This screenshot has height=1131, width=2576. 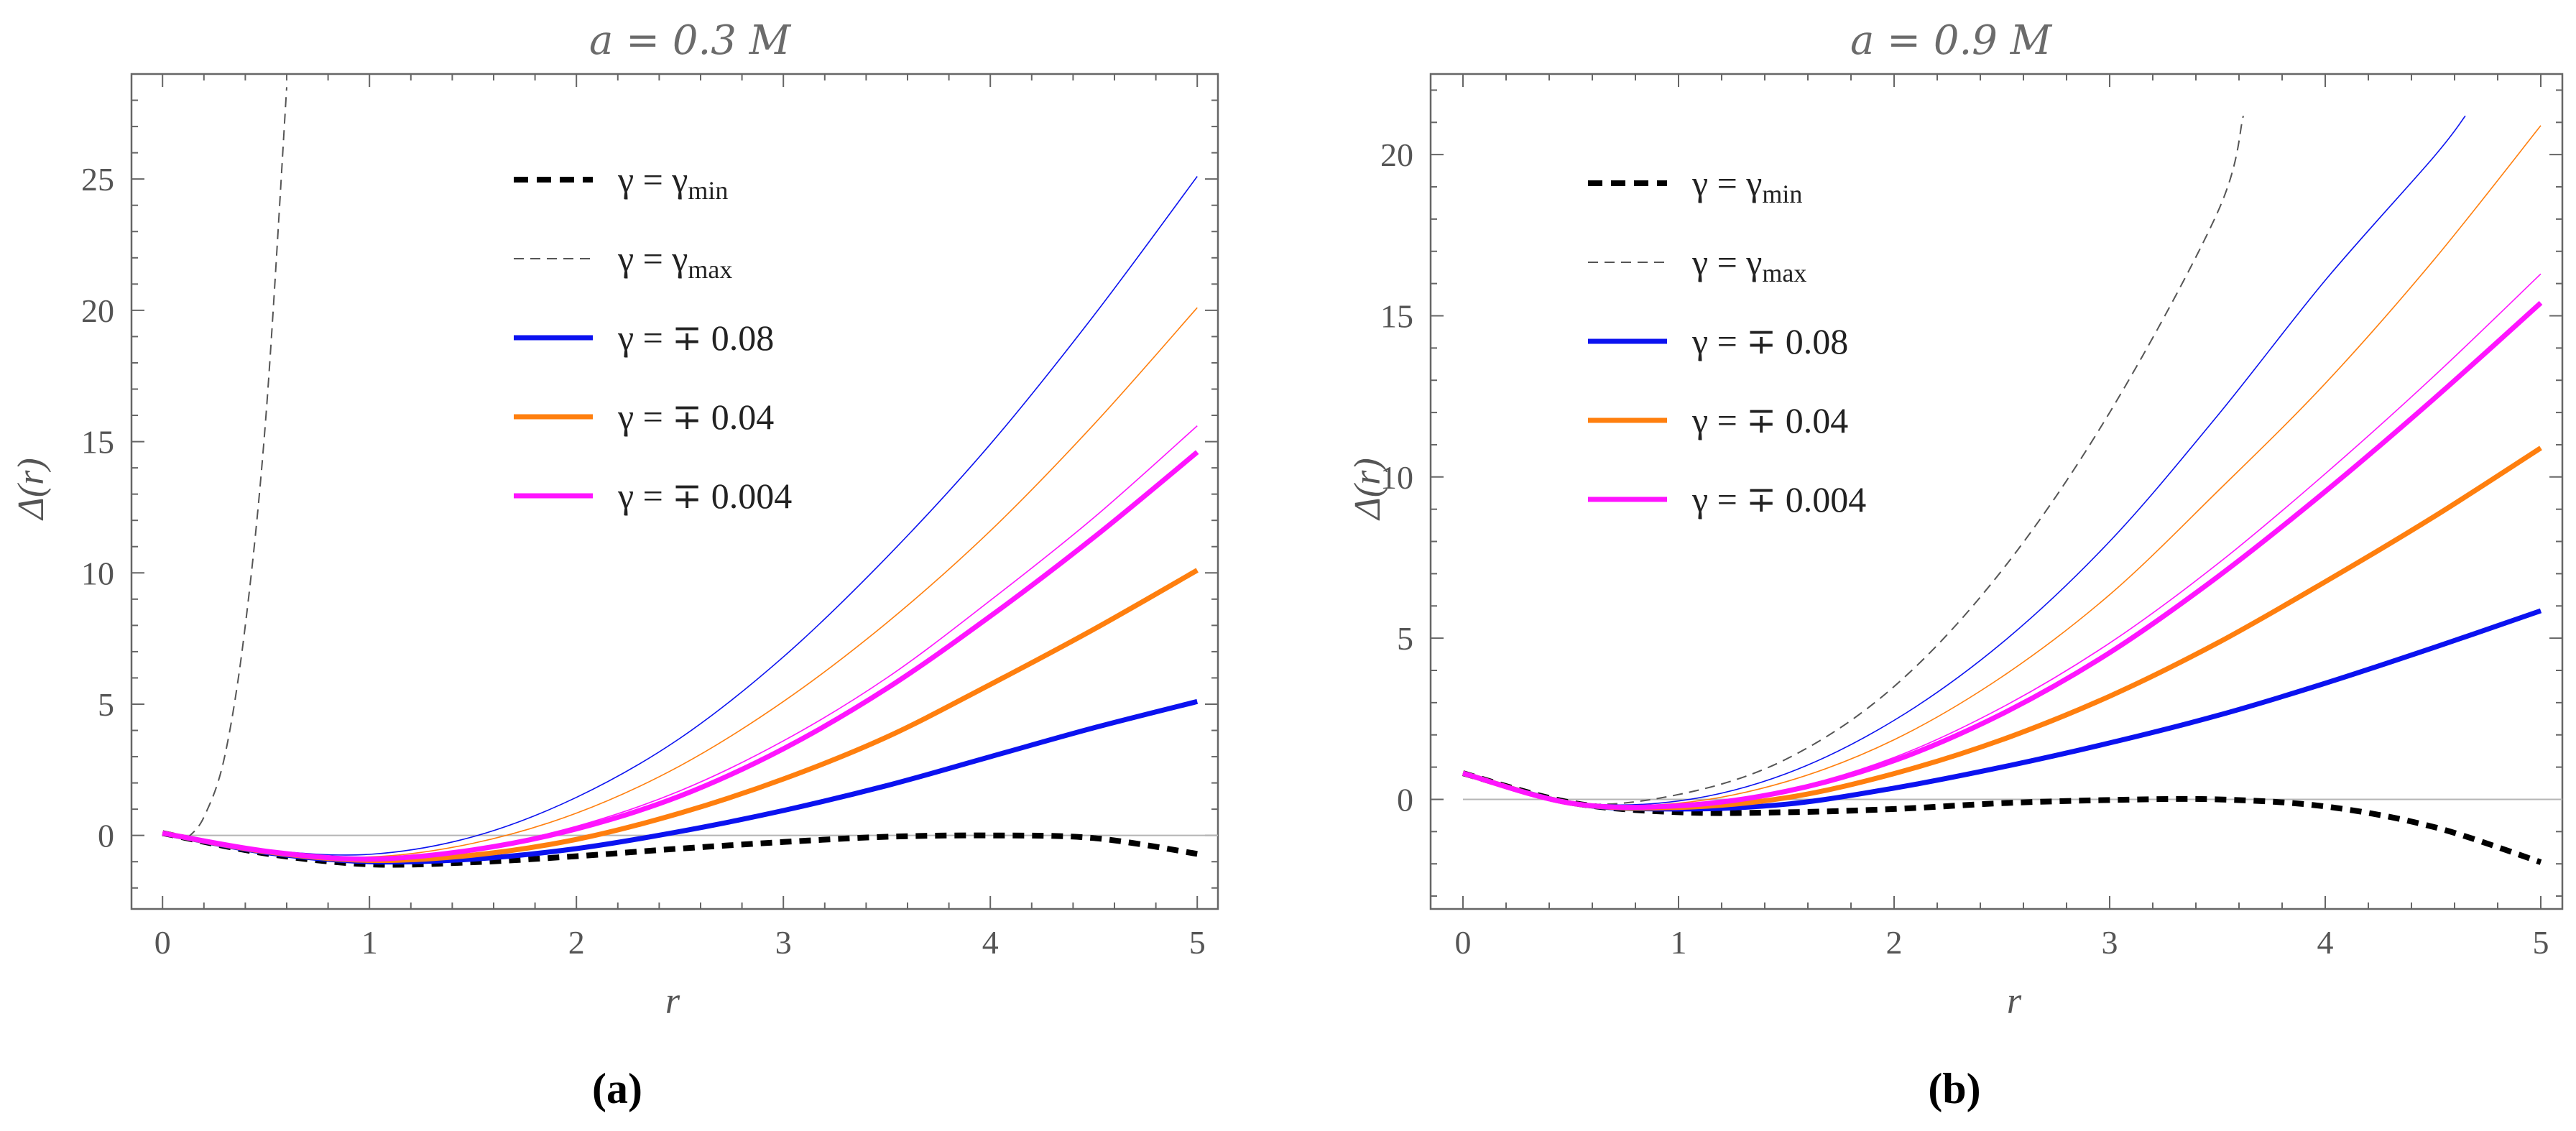 What do you see at coordinates (2325, 942) in the screenshot?
I see `panel-b-xtick-label: 4` at bounding box center [2325, 942].